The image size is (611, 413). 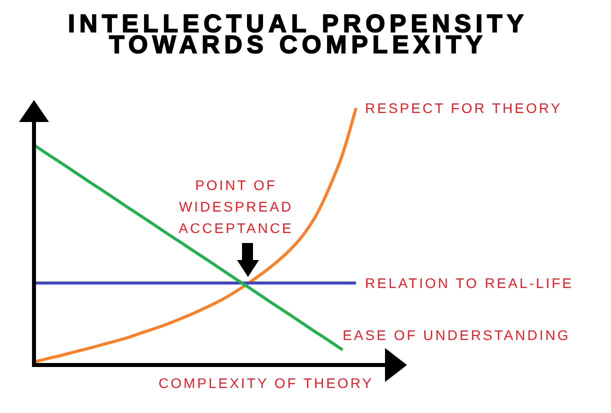 I want to click on chart-title: INTELLECTUAL PROPENSITY TOWARDS COMPLEXITY, so click(x=298, y=34).